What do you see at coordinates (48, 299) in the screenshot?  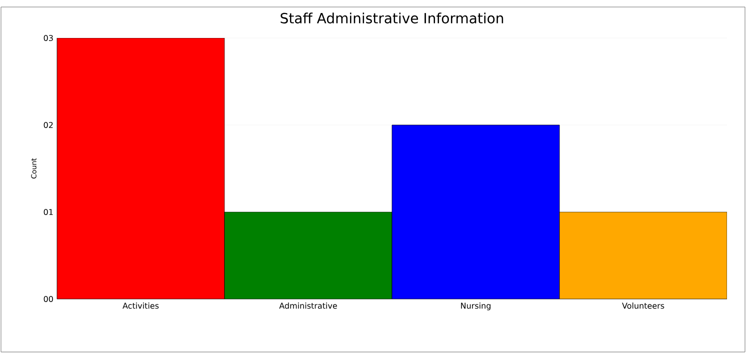 I see `y-tick-label: 00` at bounding box center [48, 299].